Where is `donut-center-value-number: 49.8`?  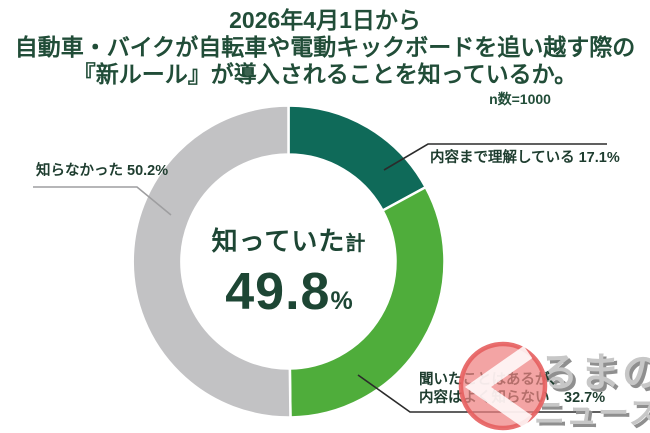
donut-center-value-number: 49.8 is located at coordinates (278, 292).